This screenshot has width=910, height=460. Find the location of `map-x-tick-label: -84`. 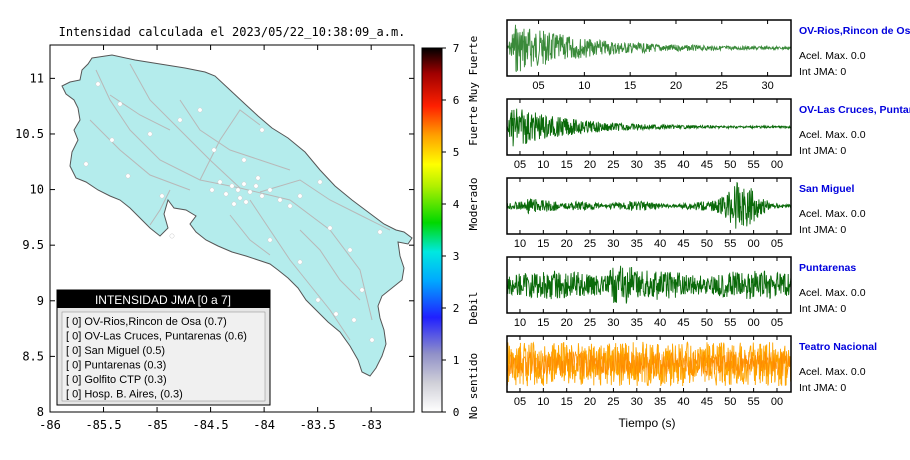

map-x-tick-label: -84 is located at coordinates (264, 425).